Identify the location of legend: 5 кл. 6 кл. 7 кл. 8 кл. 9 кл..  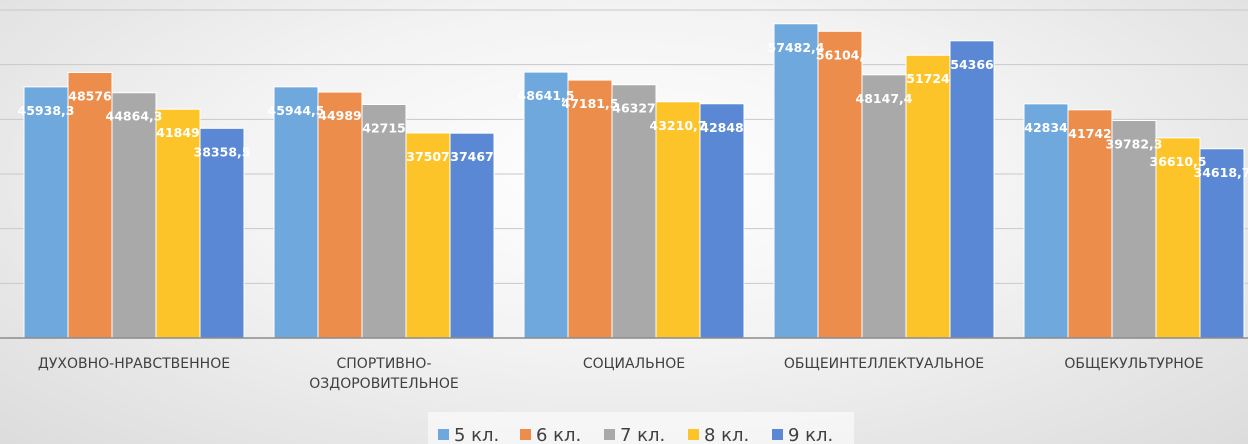
(641, 428).